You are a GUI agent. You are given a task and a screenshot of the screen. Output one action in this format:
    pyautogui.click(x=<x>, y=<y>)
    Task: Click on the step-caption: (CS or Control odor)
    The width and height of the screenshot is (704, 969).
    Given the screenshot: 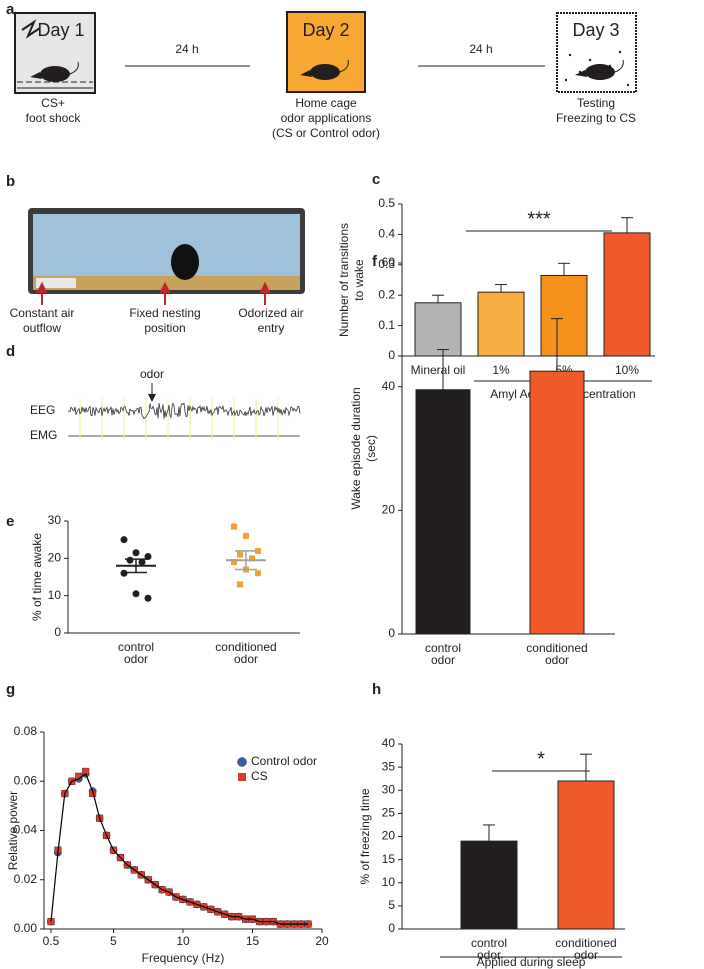 What is the action you would take?
    pyautogui.click(x=326, y=133)
    